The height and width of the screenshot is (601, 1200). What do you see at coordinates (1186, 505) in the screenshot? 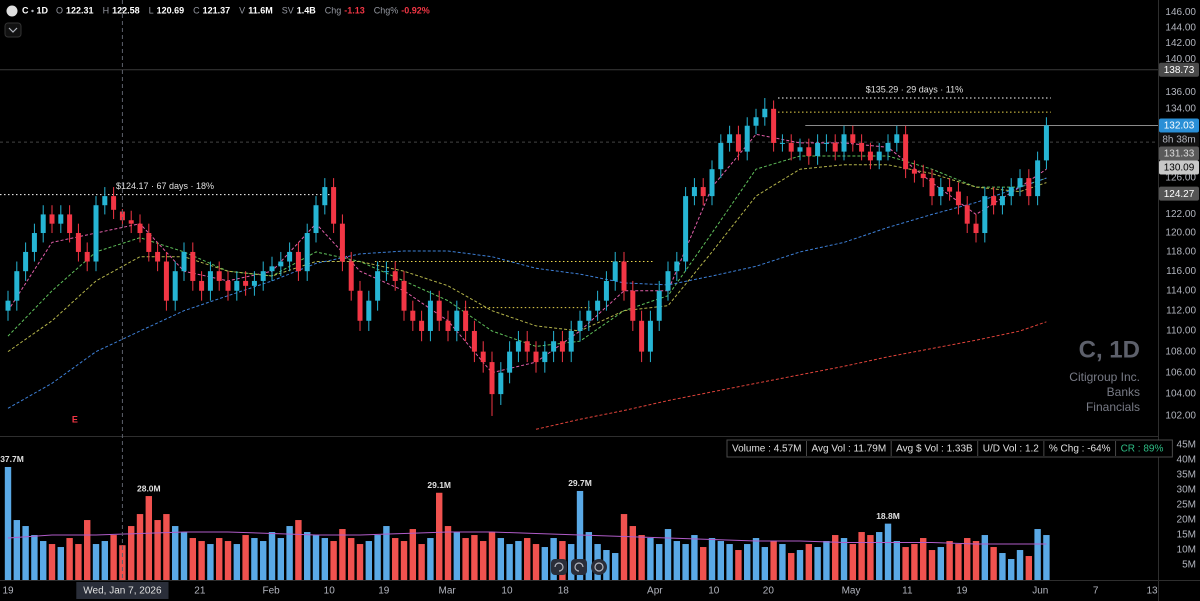
I see `volume-tick-label: 25M` at bounding box center [1186, 505].